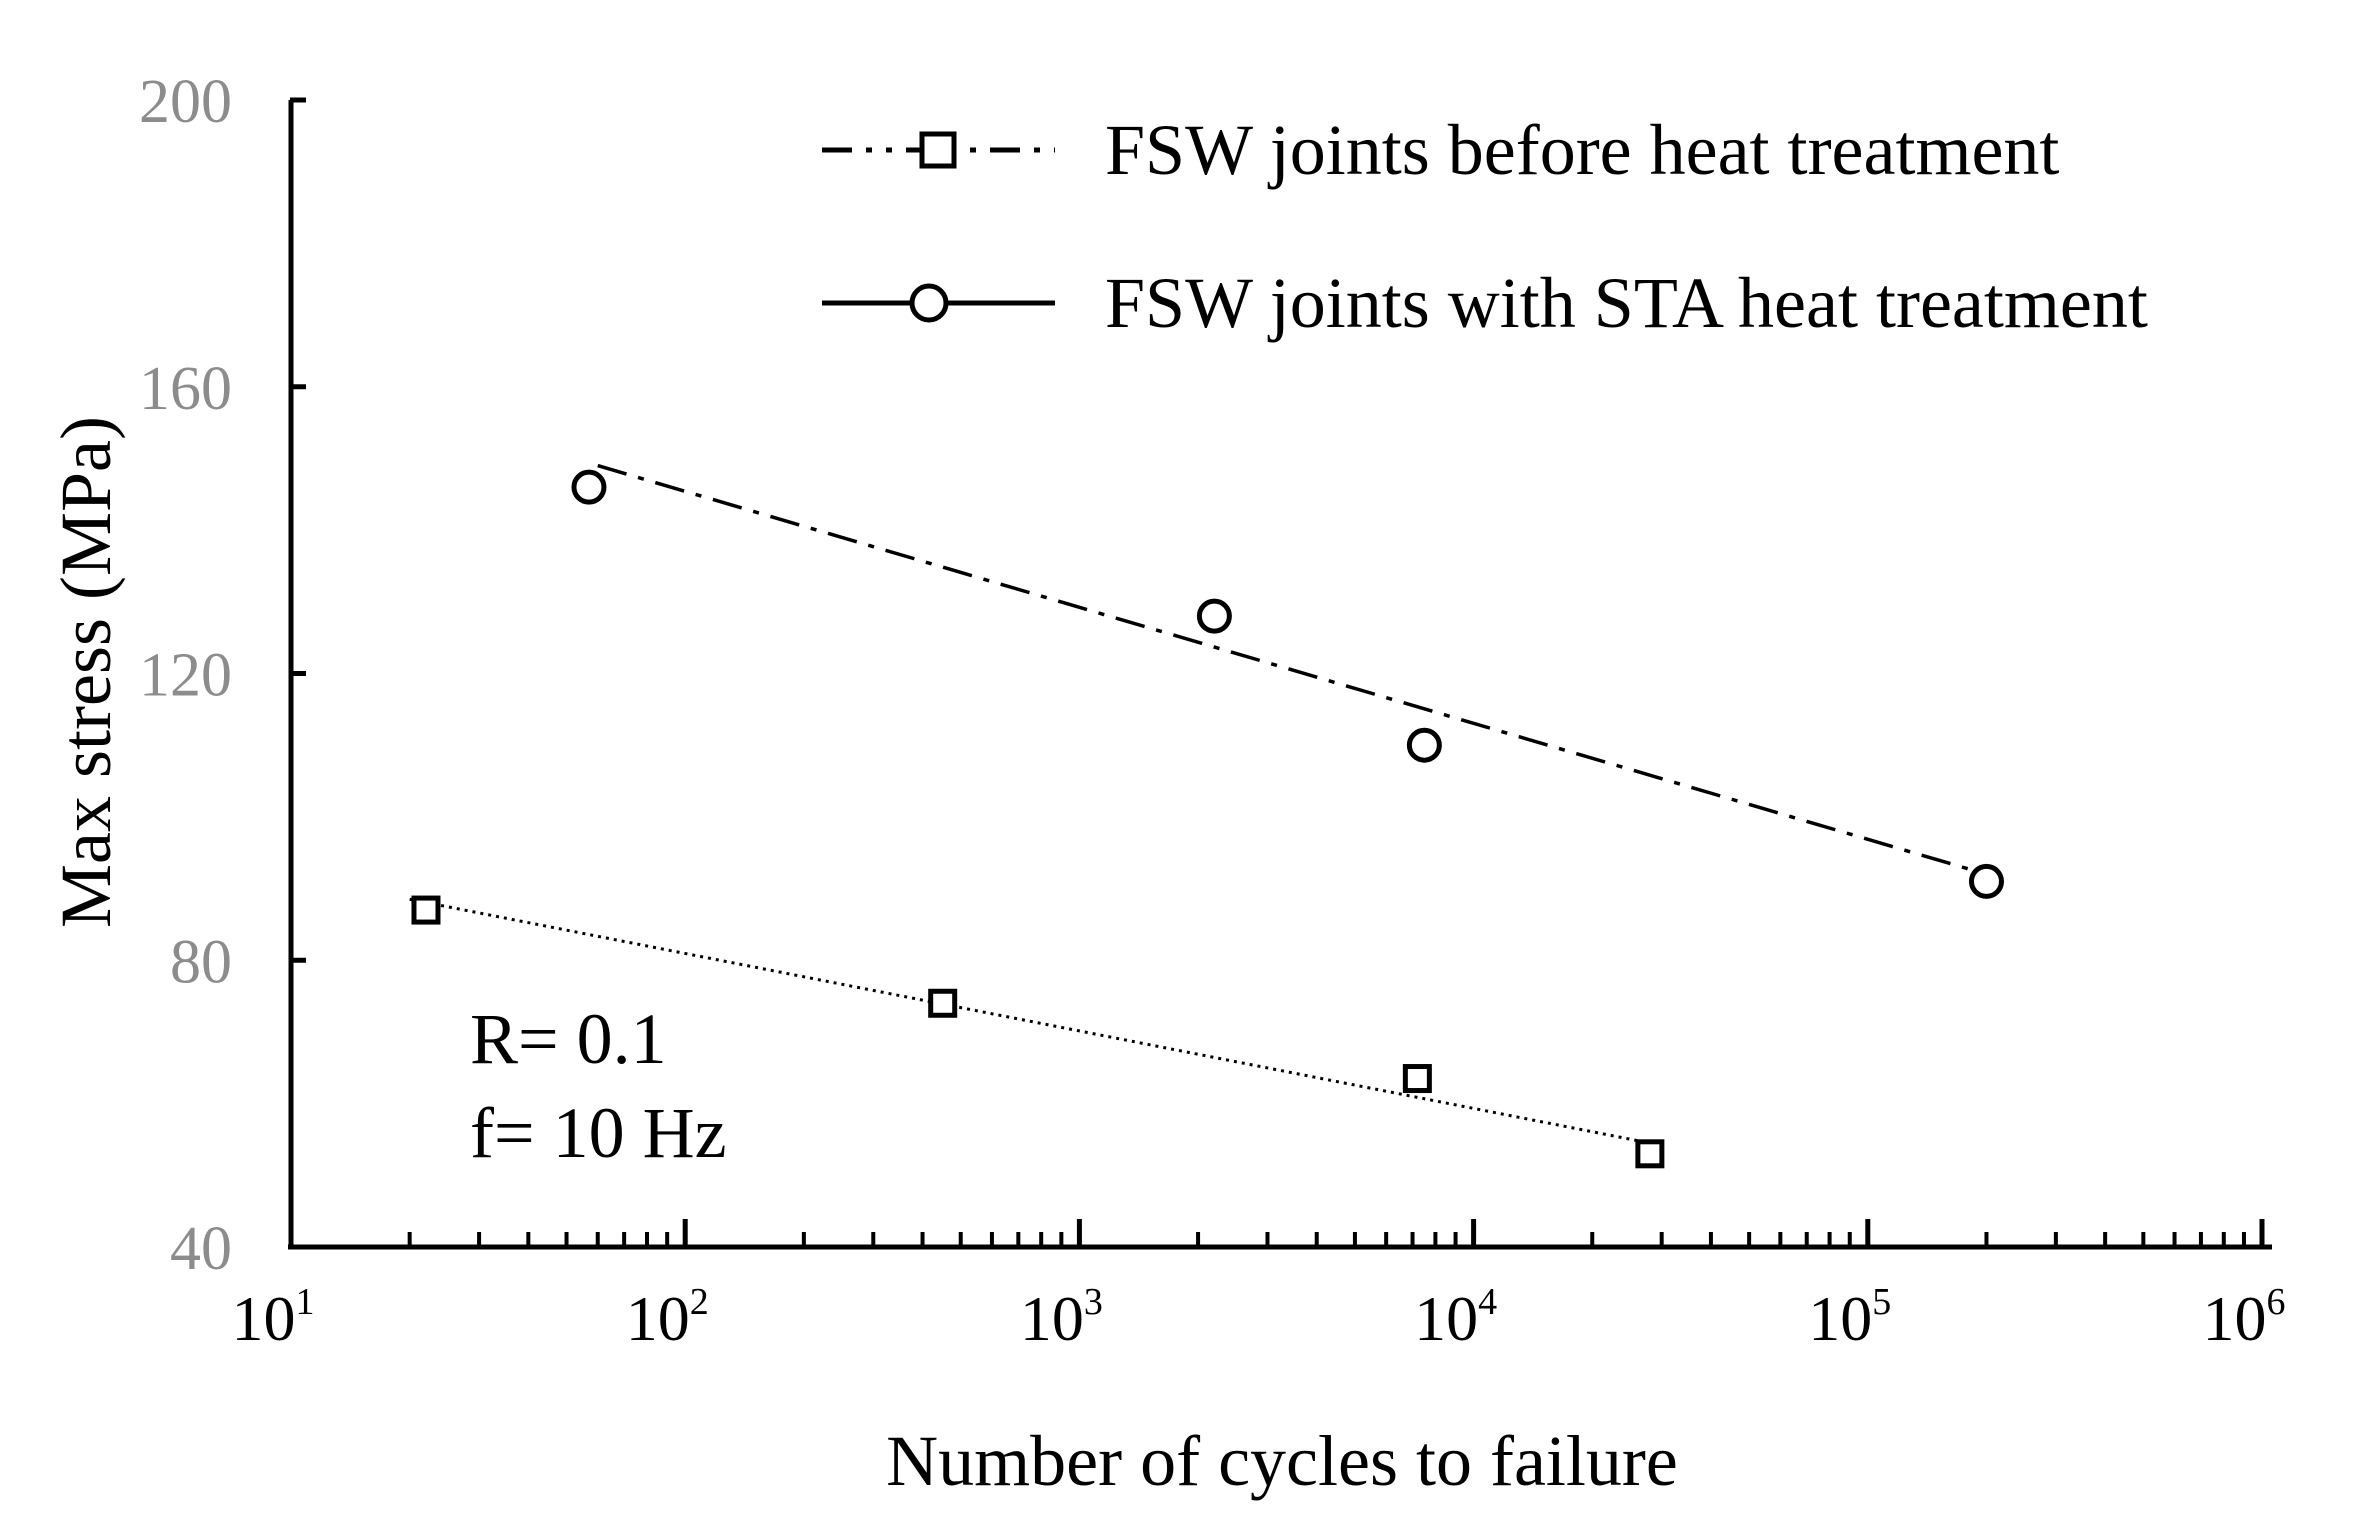 This screenshot has height=1522, width=2357. Describe the element at coordinates (938, 150) in the screenshot. I see `legend-square-marker` at that location.